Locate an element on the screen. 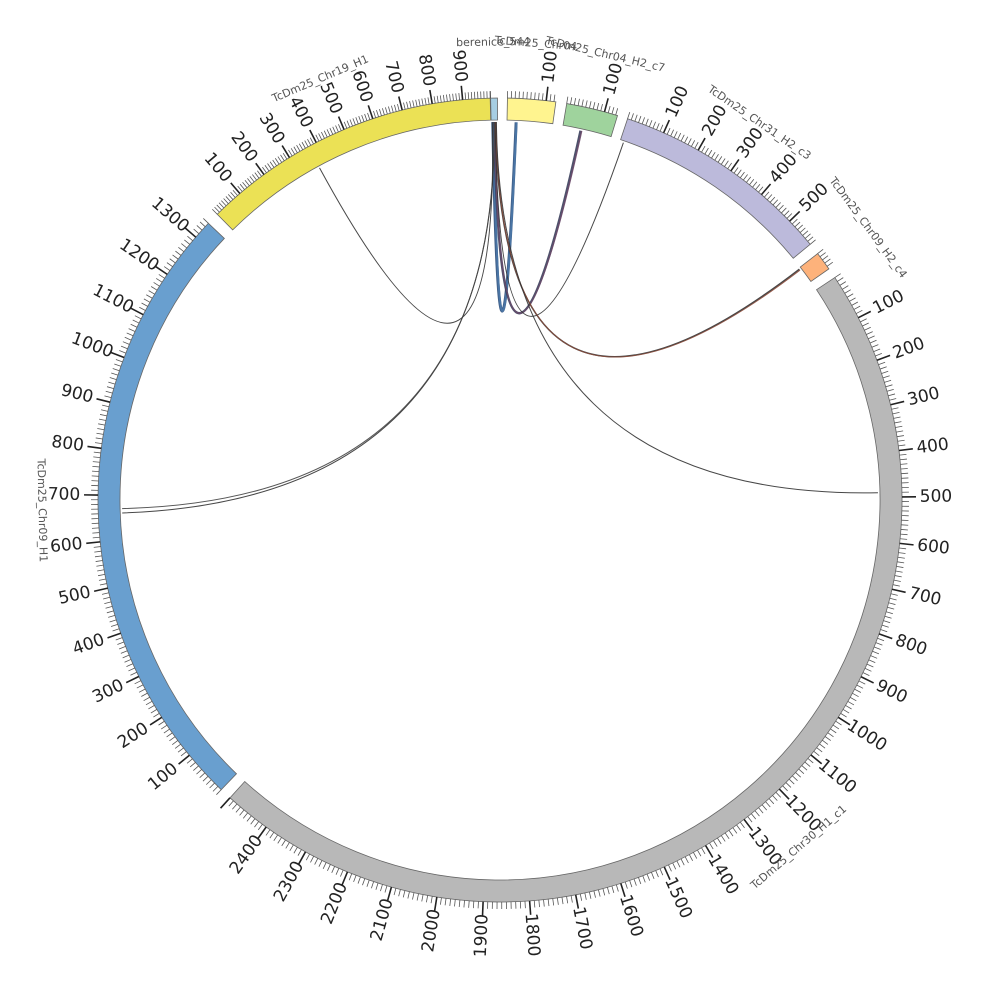  minor-ticks-tcdm25-chr09-h1 is located at coordinates (156, 506).